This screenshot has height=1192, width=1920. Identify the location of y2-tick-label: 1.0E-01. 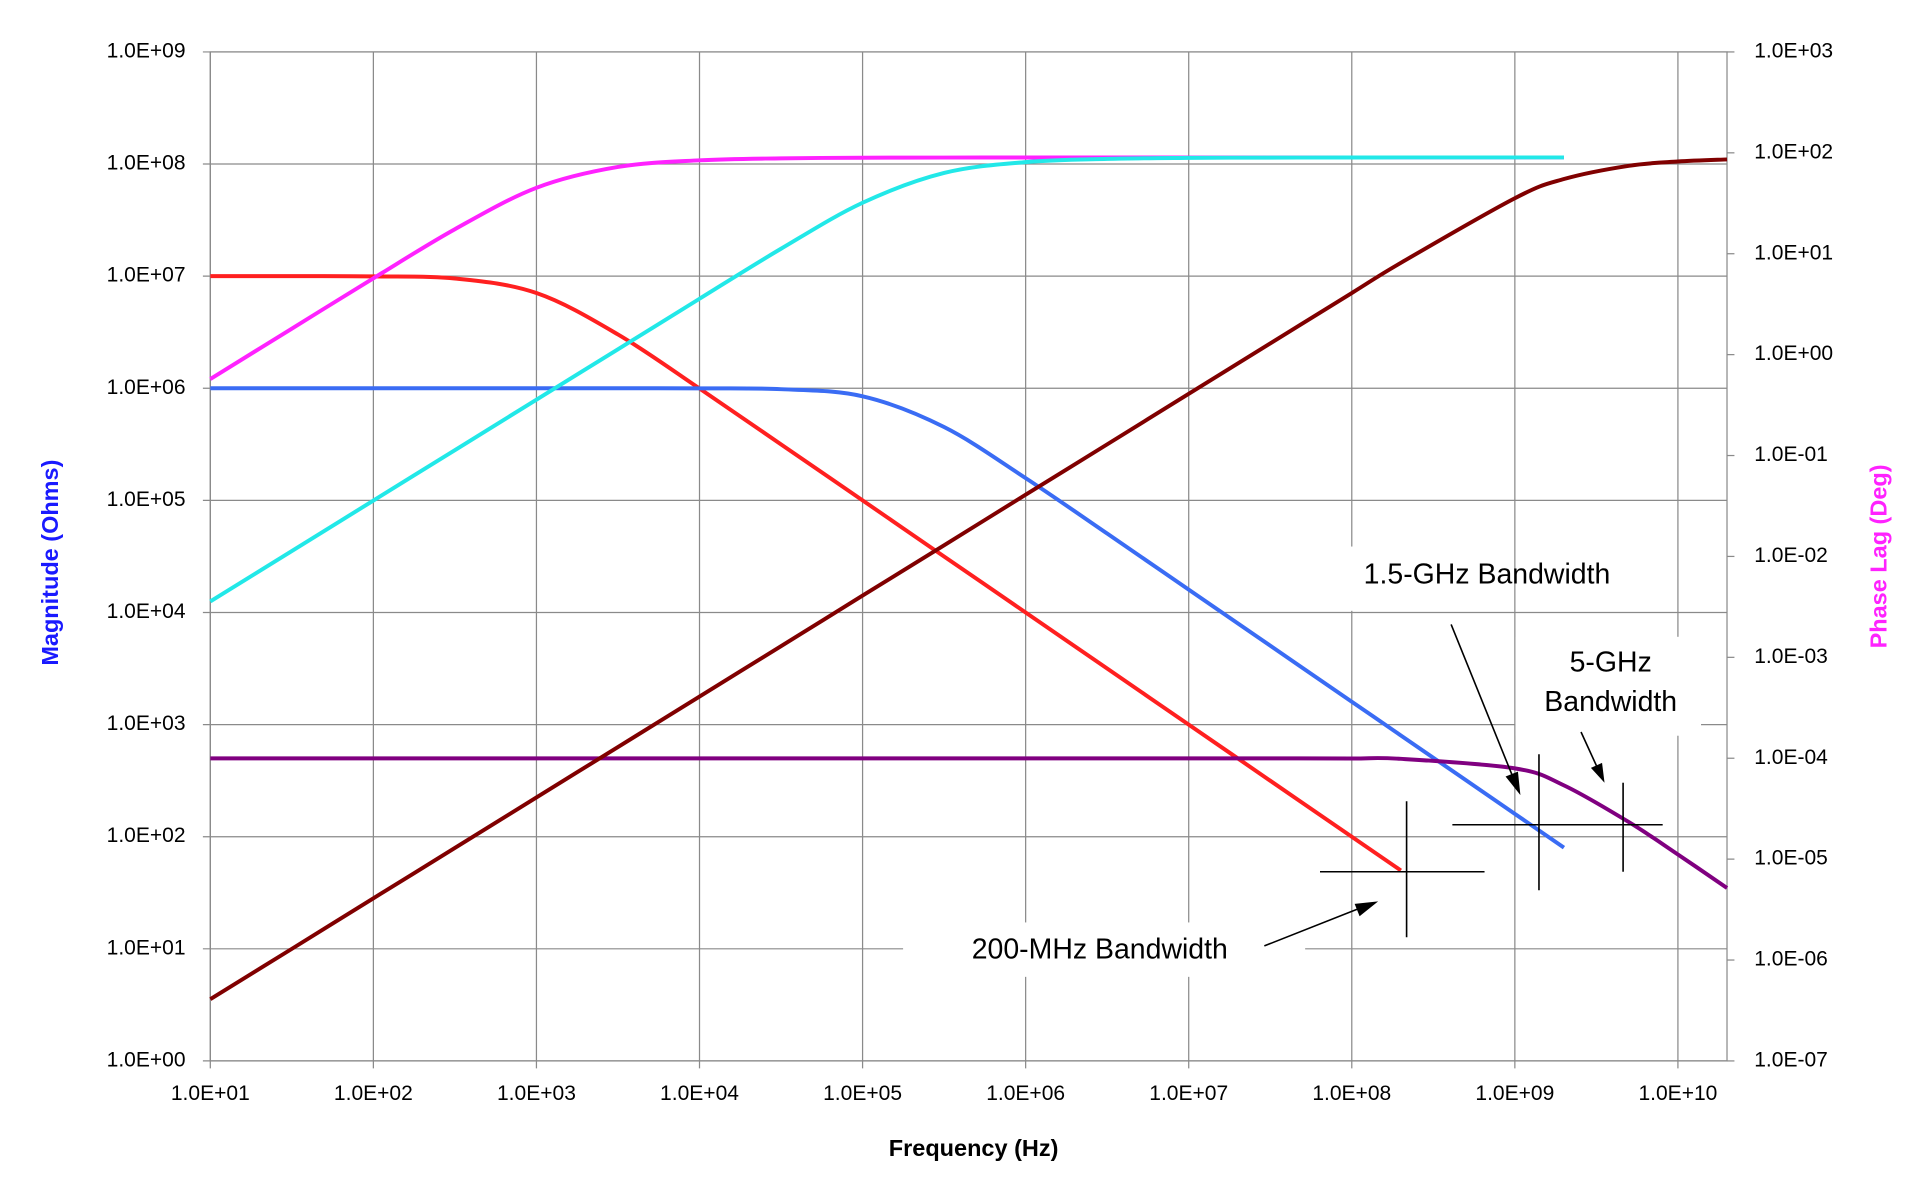
(1791, 454).